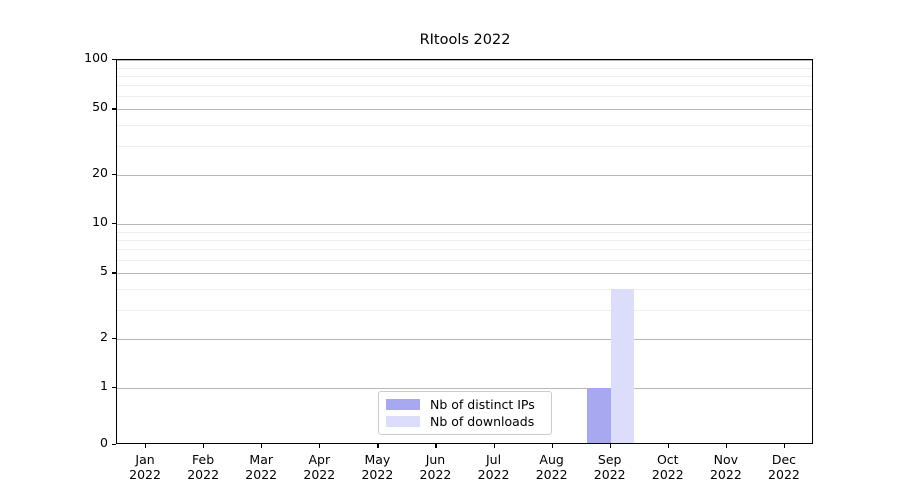 The width and height of the screenshot is (900, 500). I want to click on x-axis-tick-label: May 2022, so click(377, 467).